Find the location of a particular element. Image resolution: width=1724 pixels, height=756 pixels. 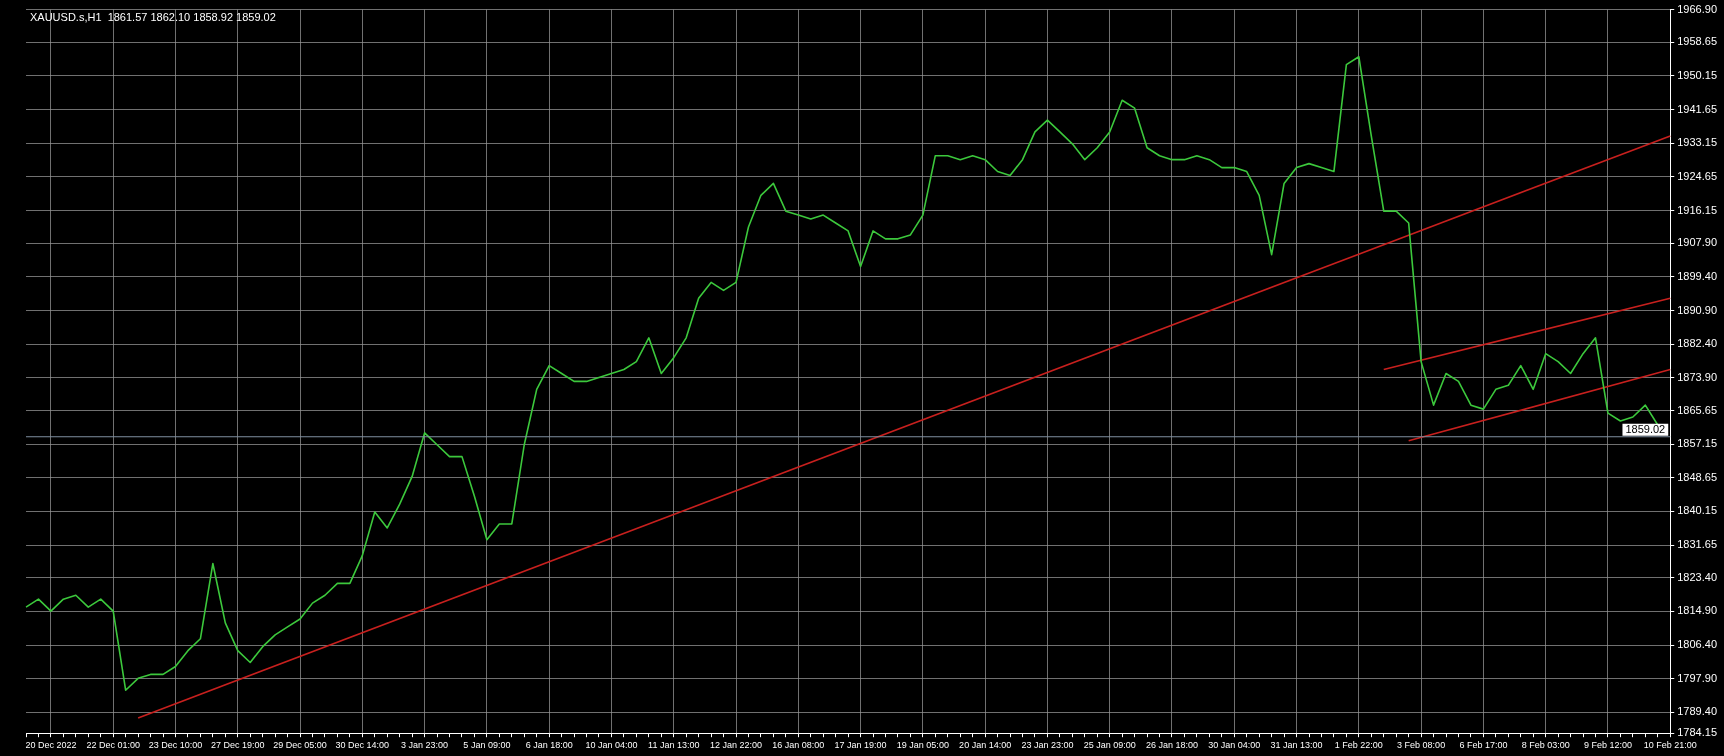

y-tick-label: 1831.65 is located at coordinates (1697, 544).